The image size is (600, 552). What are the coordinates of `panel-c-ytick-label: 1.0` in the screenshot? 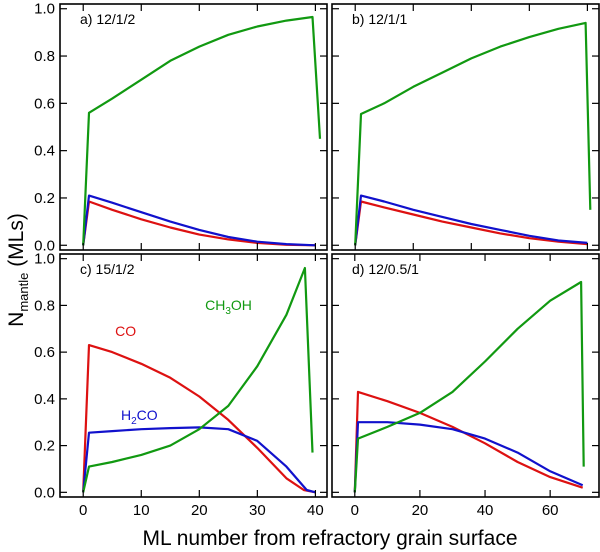 It's located at (44, 259).